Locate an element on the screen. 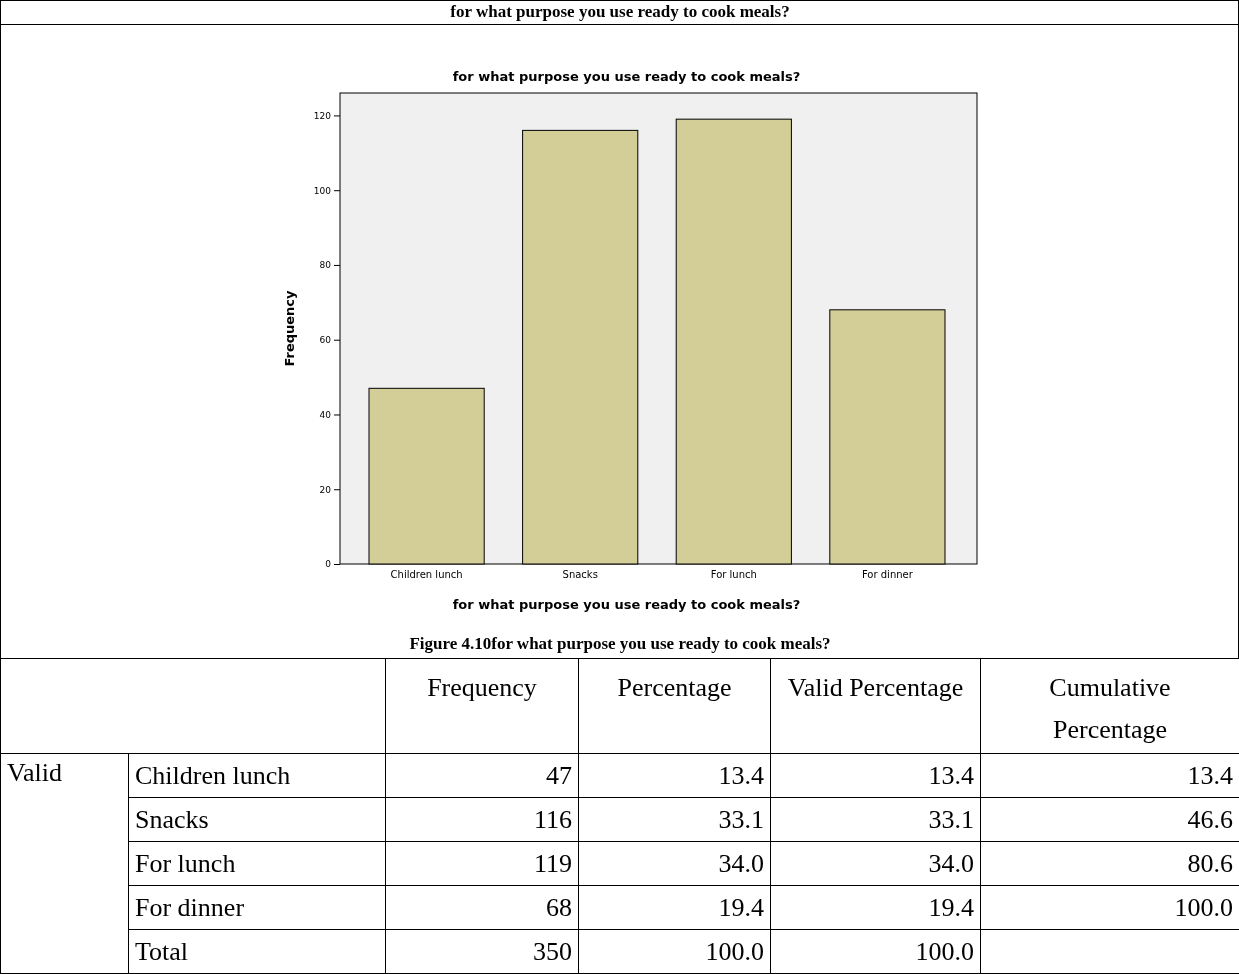 This screenshot has width=1239, height=974. y-tick-label: 40 is located at coordinates (325, 414).